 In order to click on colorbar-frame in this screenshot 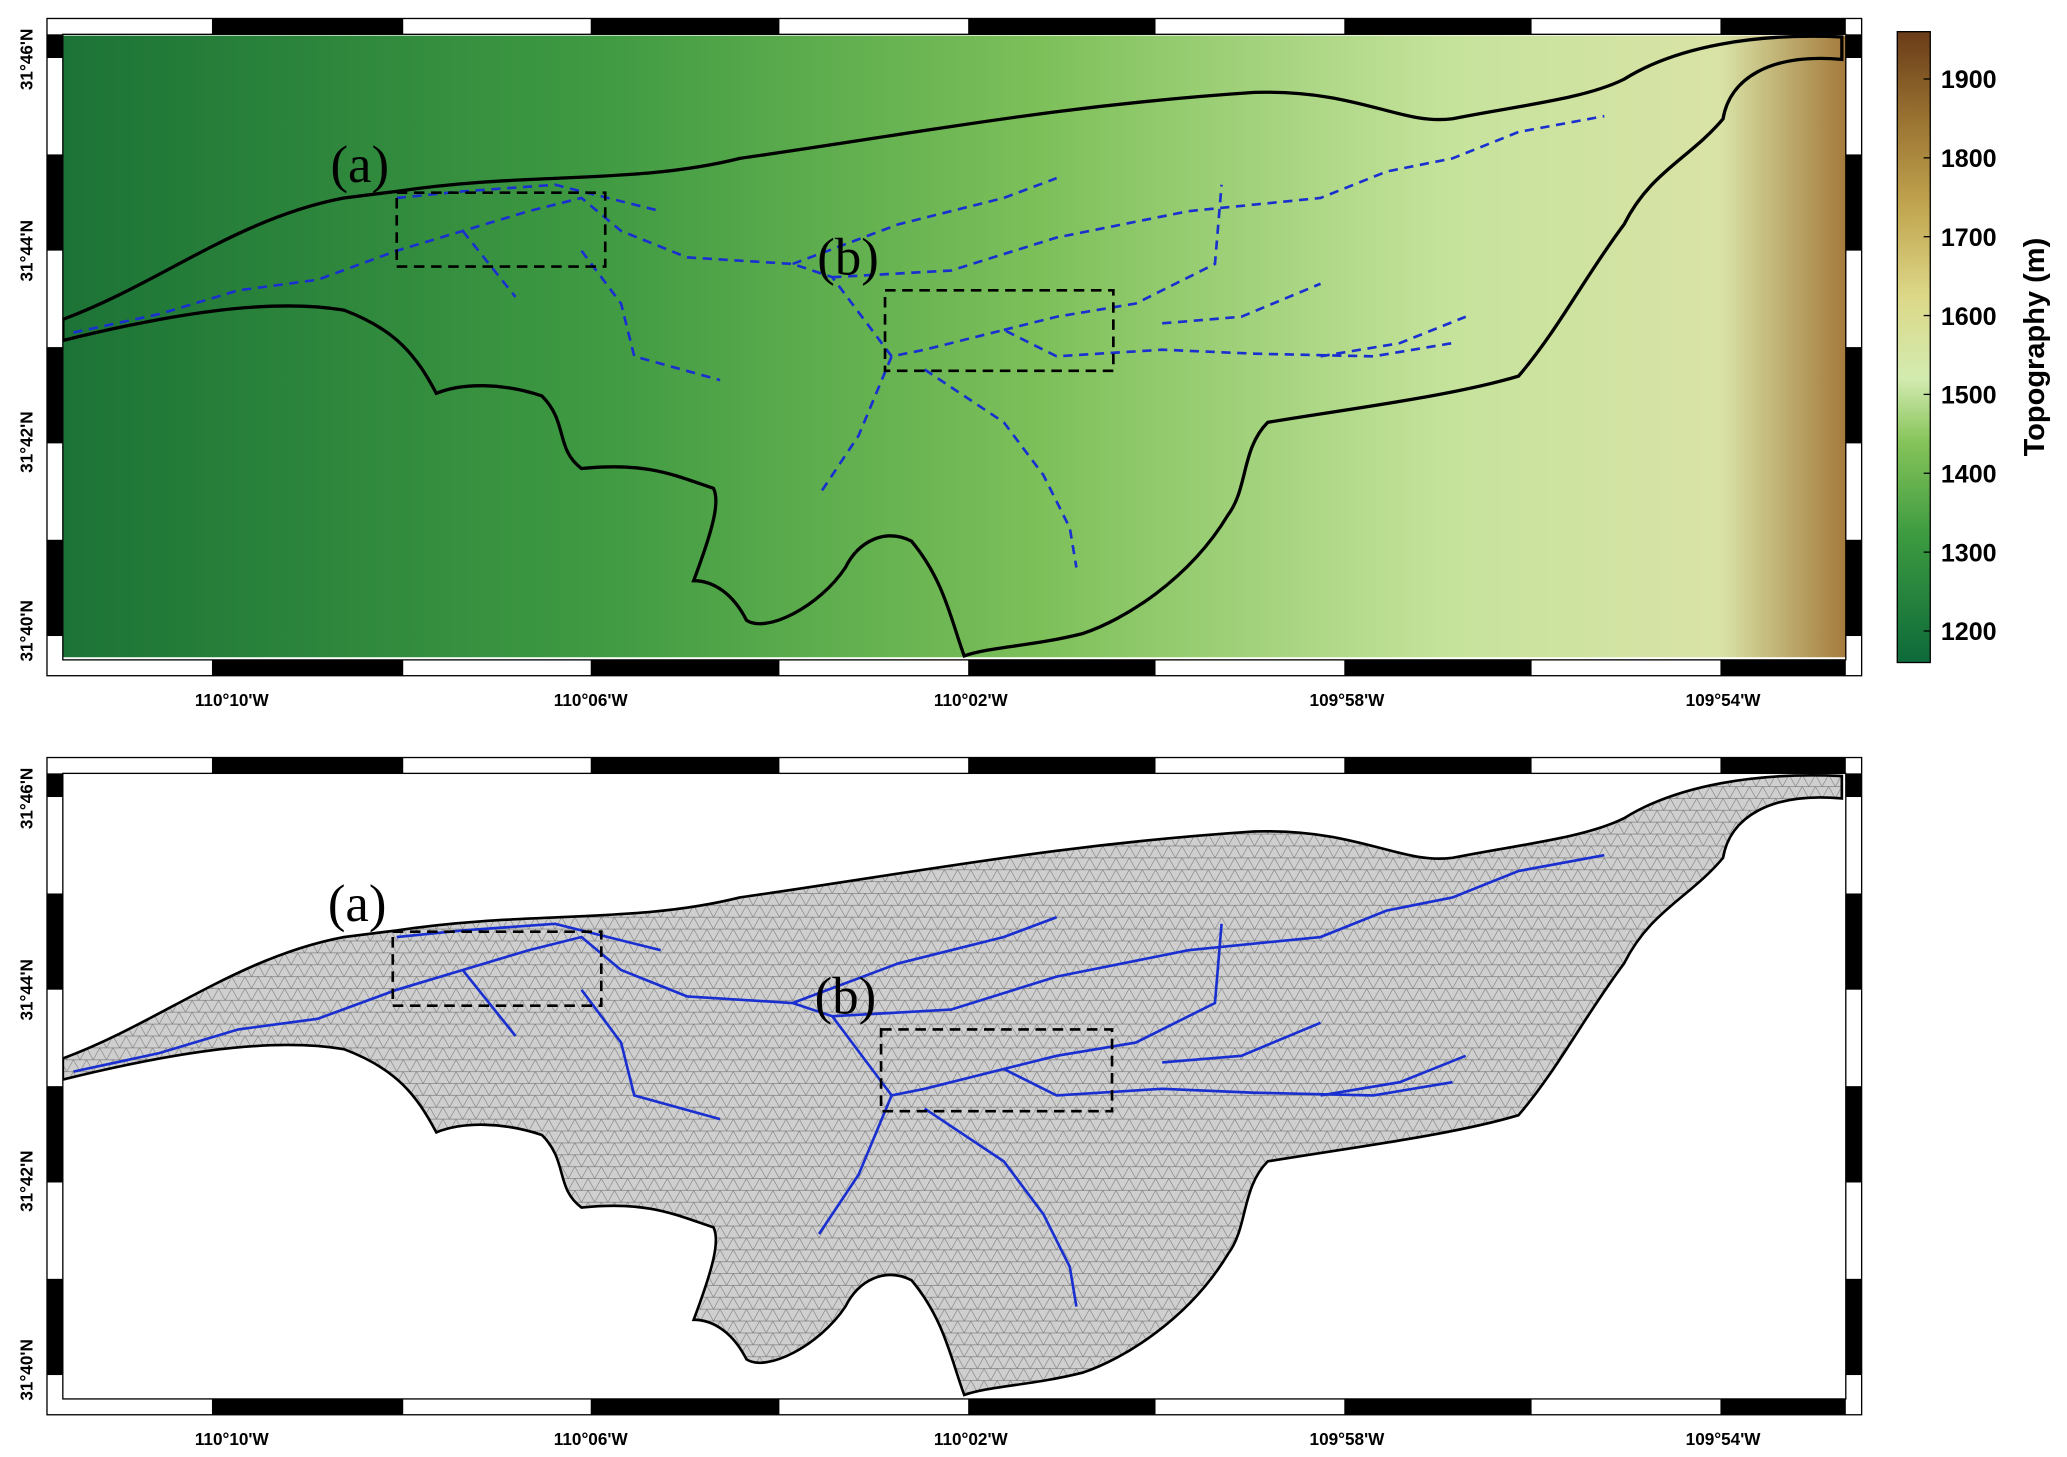, I will do `click(1913, 347)`.